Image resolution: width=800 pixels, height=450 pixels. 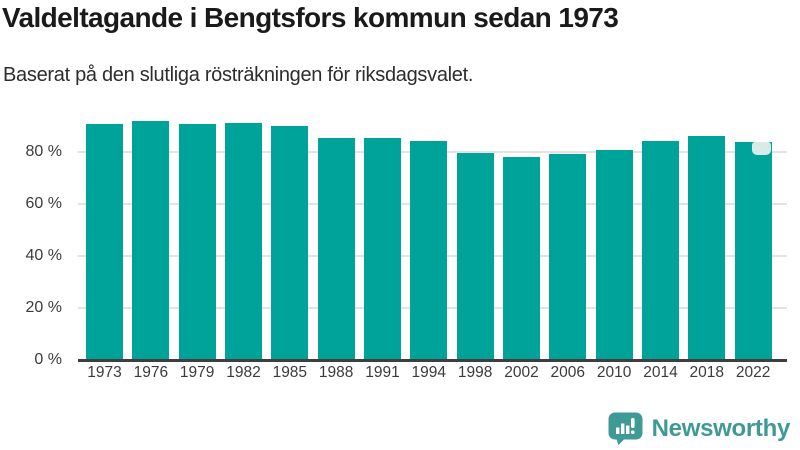 What do you see at coordinates (151, 372) in the screenshot?
I see `x-axis-label-1976: 1976` at bounding box center [151, 372].